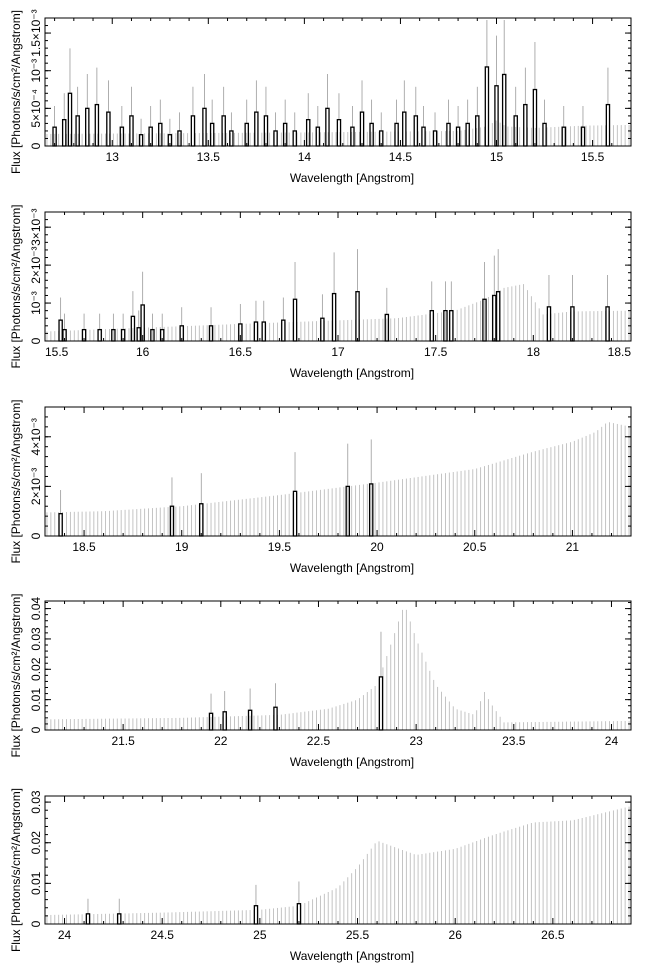  Describe the element at coordinates (338, 352) in the screenshot. I see `x-tick-label: 17` at that location.